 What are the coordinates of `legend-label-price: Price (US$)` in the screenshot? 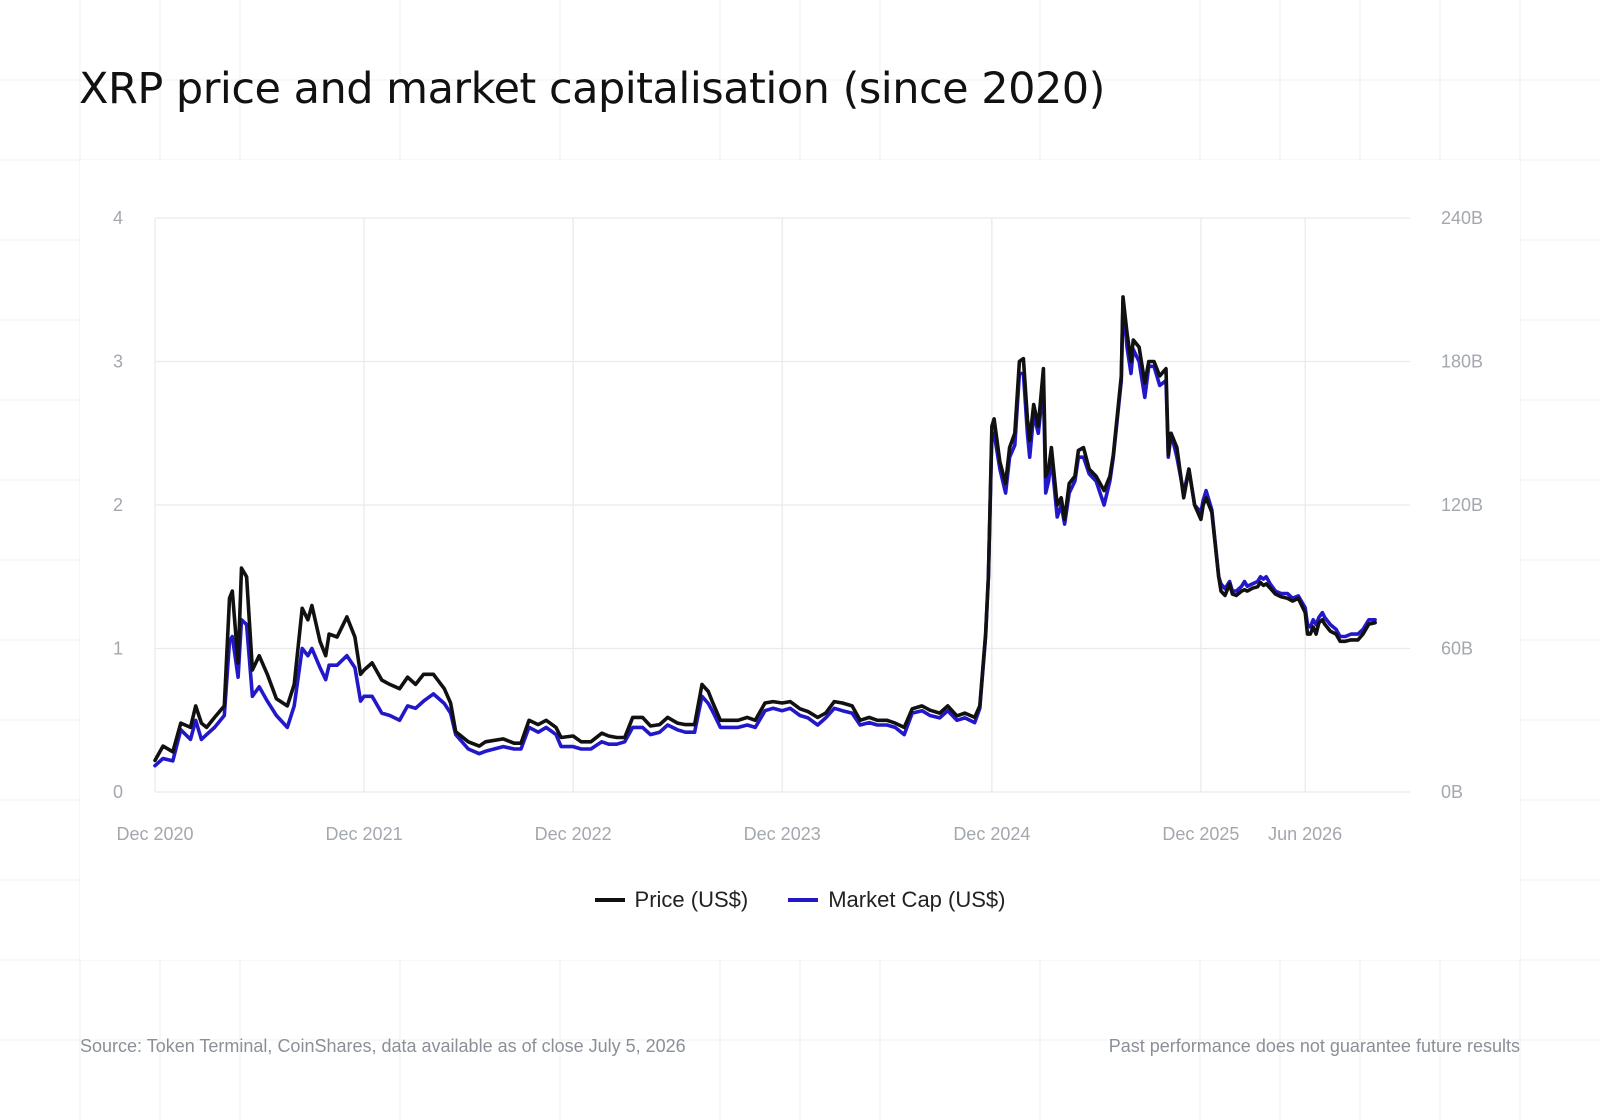 It's located at (691, 899).